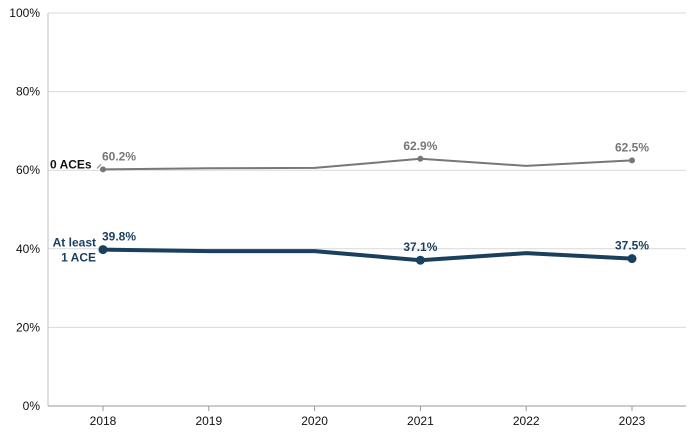 The image size is (700, 436). What do you see at coordinates (632, 246) in the screenshot?
I see `data-label: 37.5%` at bounding box center [632, 246].